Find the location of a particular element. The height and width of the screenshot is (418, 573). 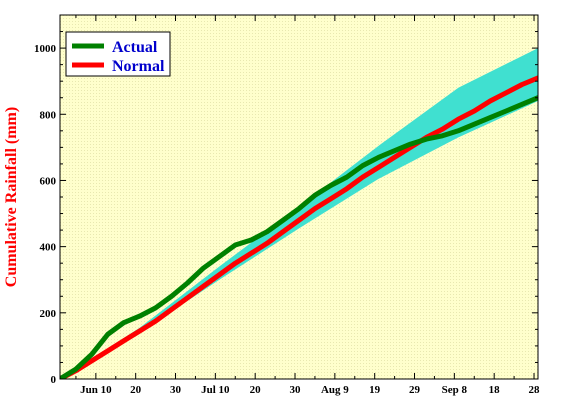

legend-label-actual: Actual is located at coordinates (135, 47).